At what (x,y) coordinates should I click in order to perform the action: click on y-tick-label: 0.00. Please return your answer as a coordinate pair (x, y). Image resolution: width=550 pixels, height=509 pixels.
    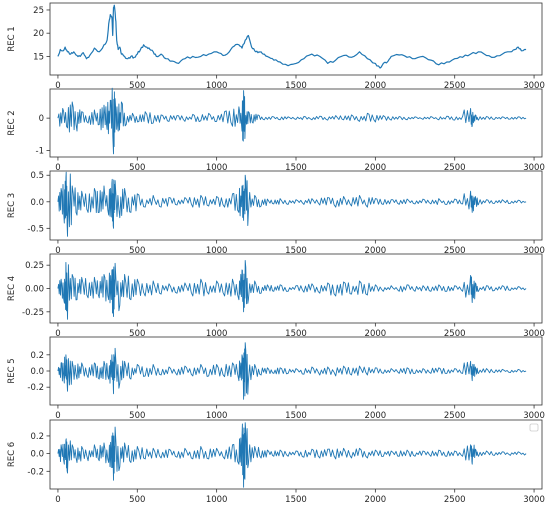
    Looking at the image, I should click on (34, 290).